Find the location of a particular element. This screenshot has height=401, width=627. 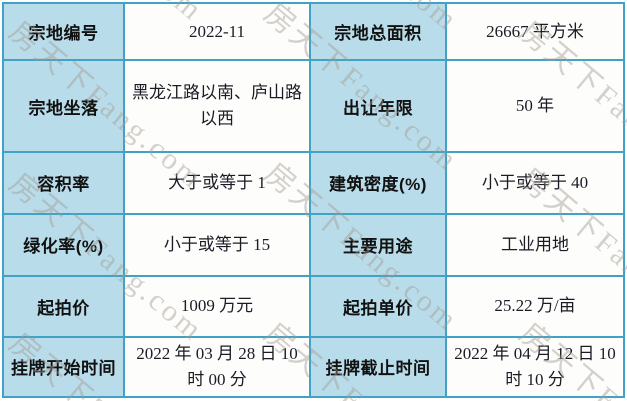

parcel-number-label: 宗地编号 is located at coordinates (63, 31).